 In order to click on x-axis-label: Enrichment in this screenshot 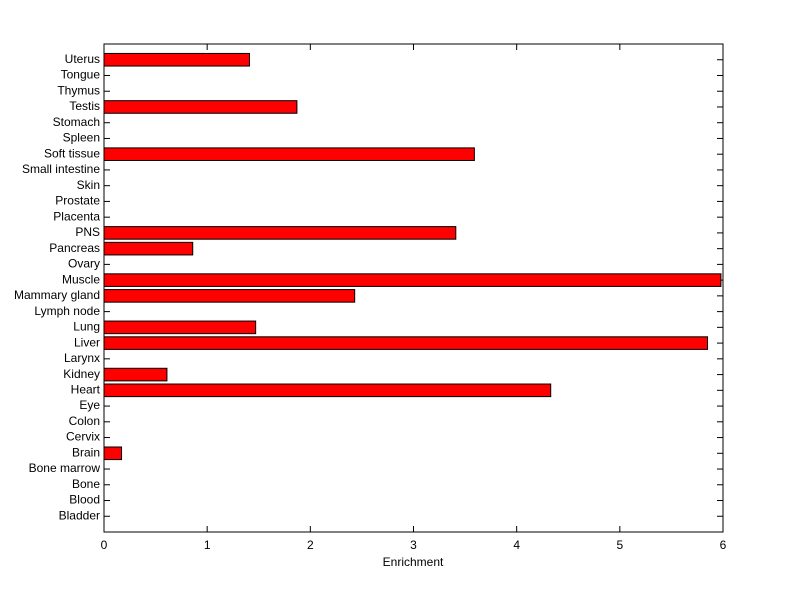, I will do `click(413, 562)`.